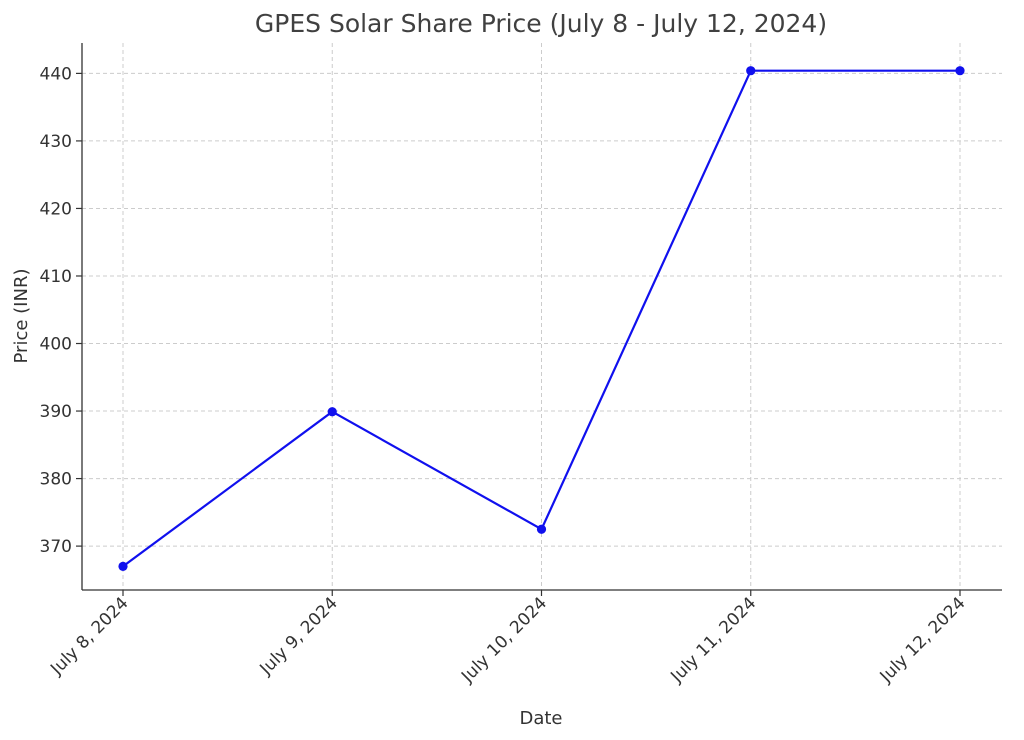 Image resolution: width=1024 pixels, height=740 pixels. I want to click on y-tick-label: 410, so click(56, 277).